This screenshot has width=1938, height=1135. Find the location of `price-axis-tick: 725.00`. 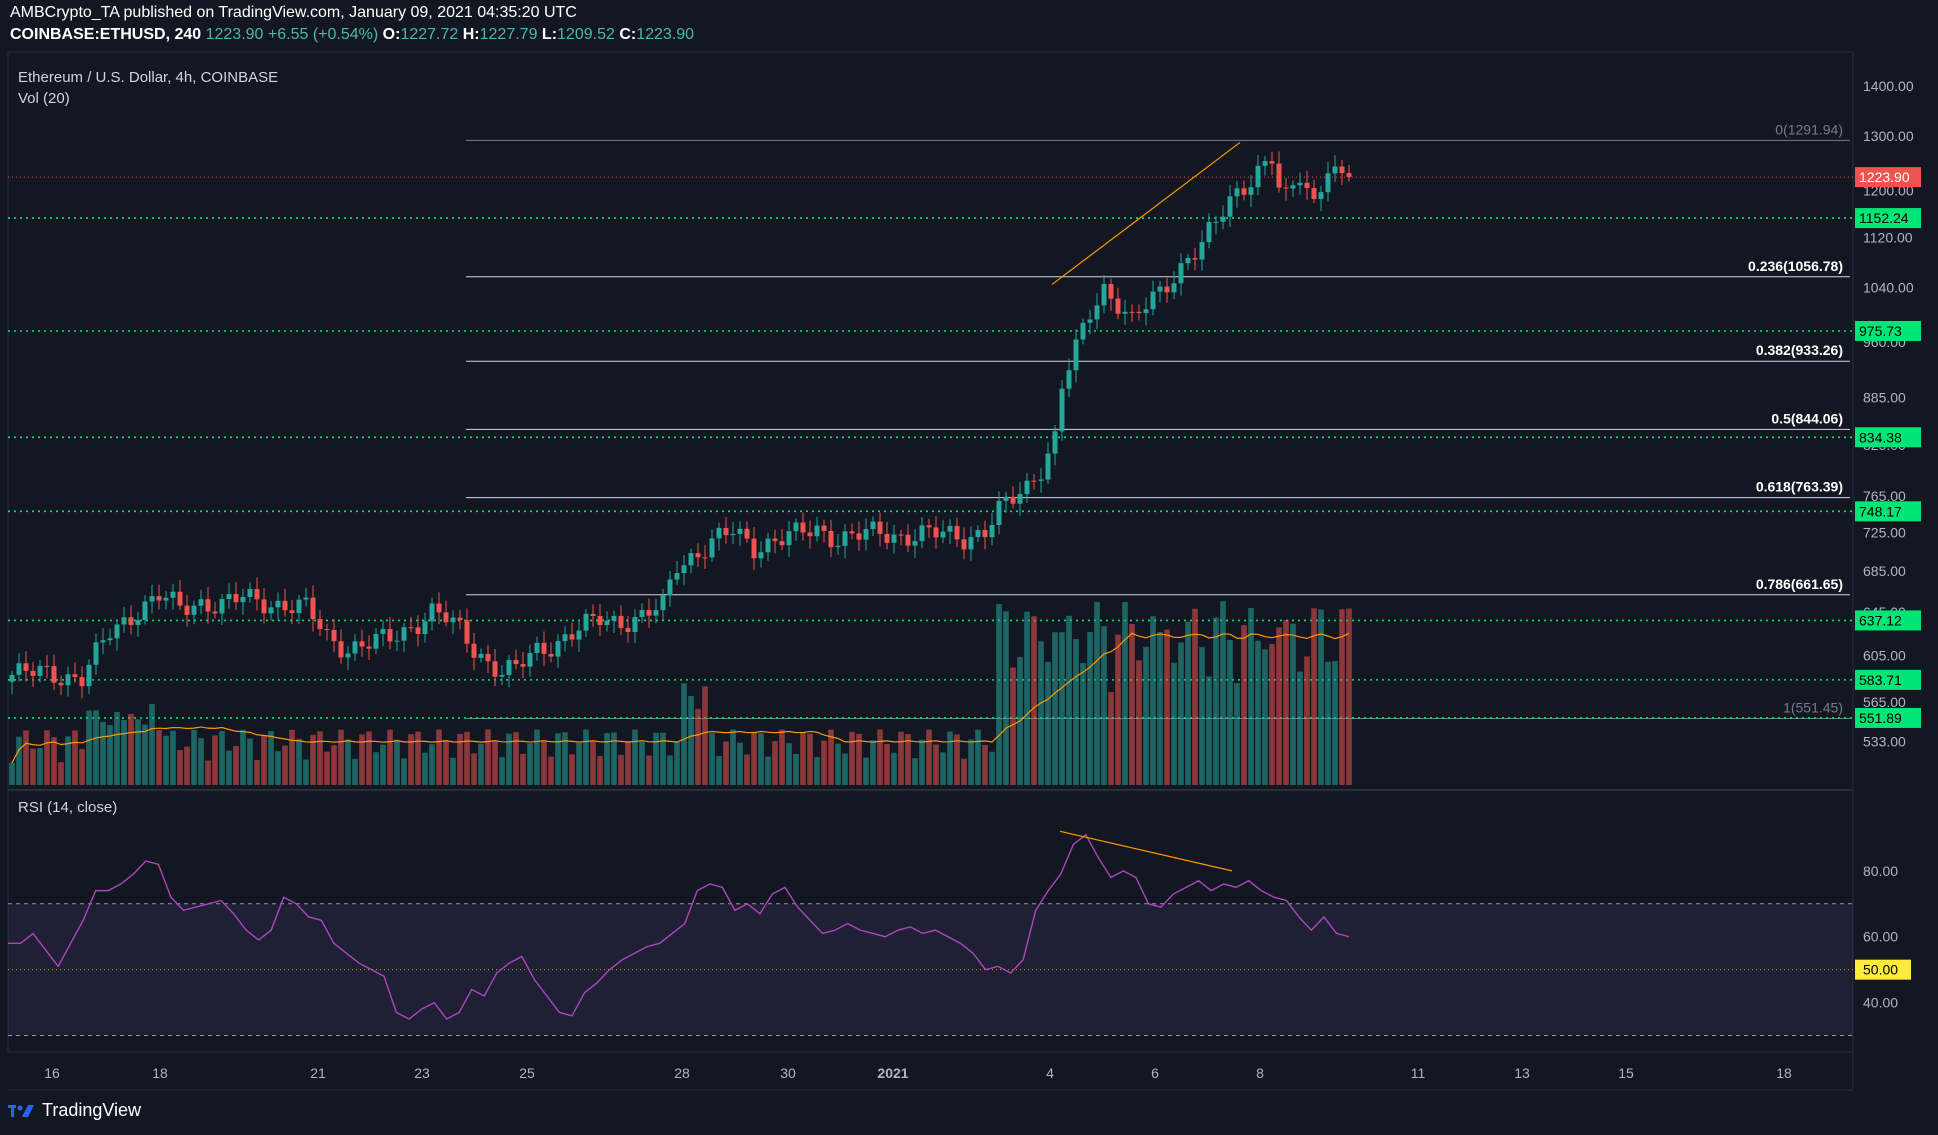

price-axis-tick: 725.00 is located at coordinates (1884, 533).